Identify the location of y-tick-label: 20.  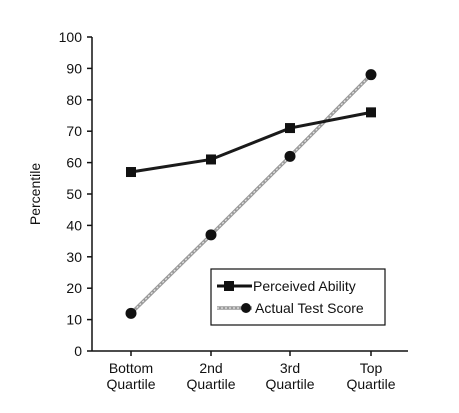
(74, 288).